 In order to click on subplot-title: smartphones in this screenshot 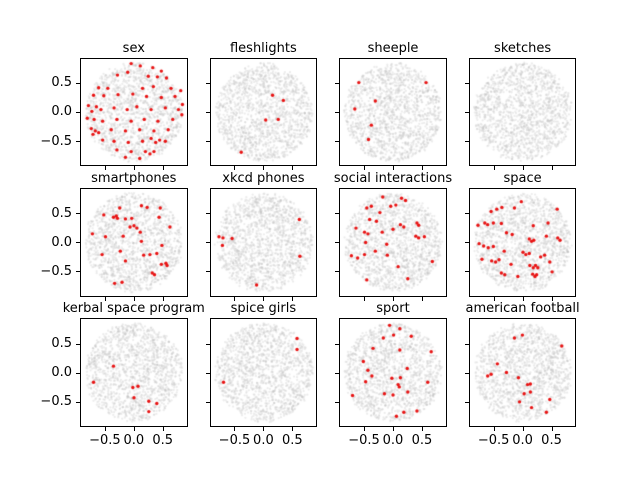, I will do `click(134, 178)`.